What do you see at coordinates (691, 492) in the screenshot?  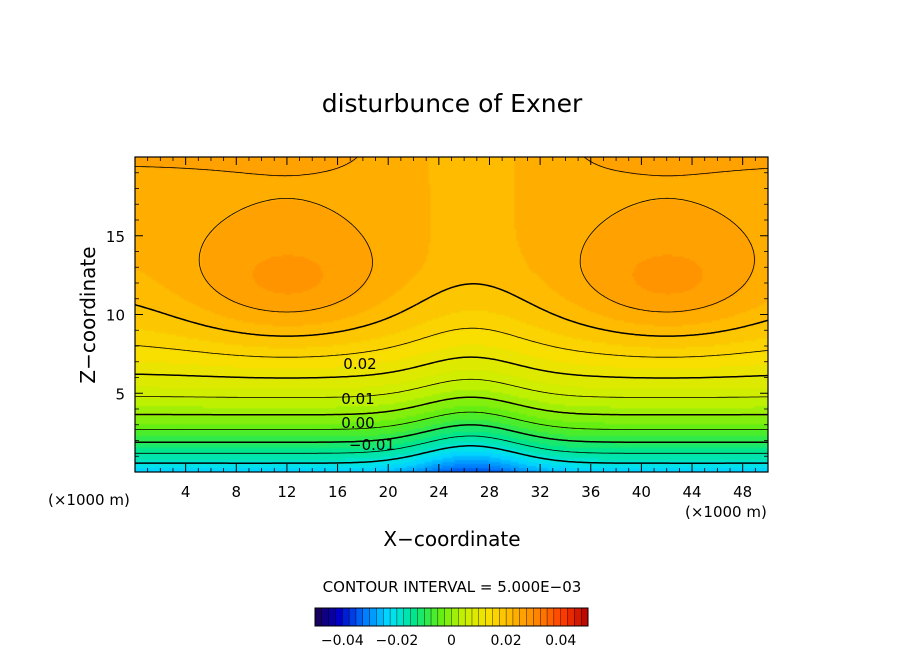 I see `x-tick-label: 44` at bounding box center [691, 492].